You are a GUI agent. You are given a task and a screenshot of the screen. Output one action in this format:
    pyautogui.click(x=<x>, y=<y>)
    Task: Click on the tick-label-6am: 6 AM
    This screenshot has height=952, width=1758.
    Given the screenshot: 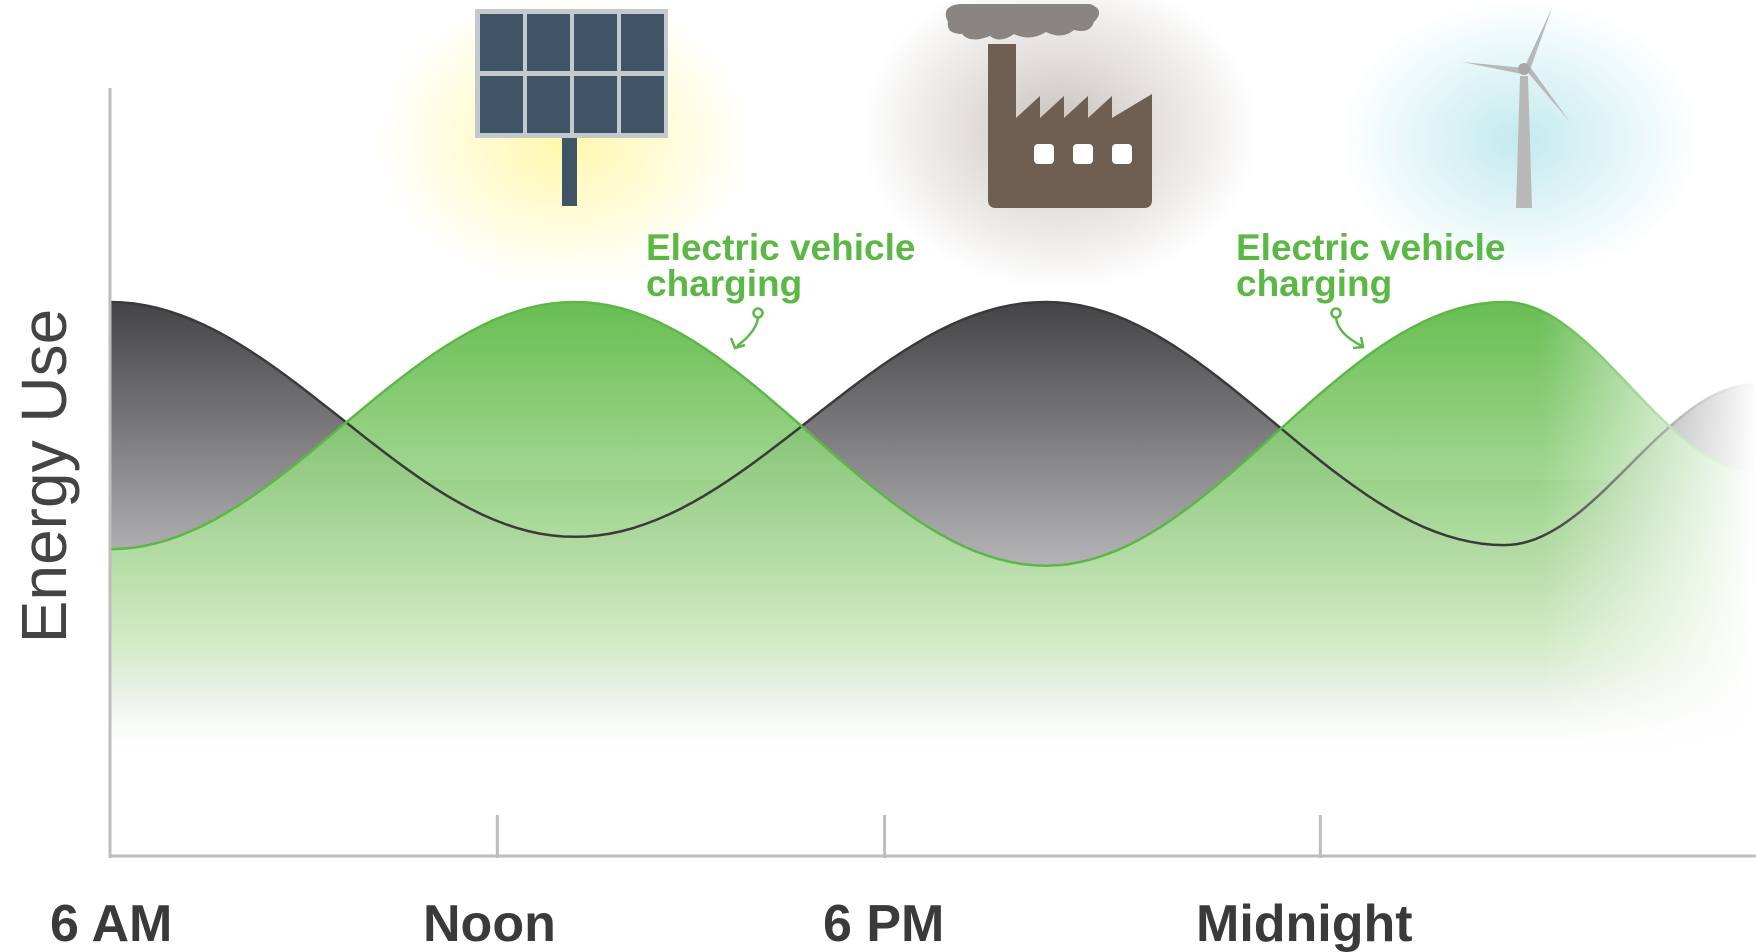 What is the action you would take?
    pyautogui.click(x=111, y=923)
    